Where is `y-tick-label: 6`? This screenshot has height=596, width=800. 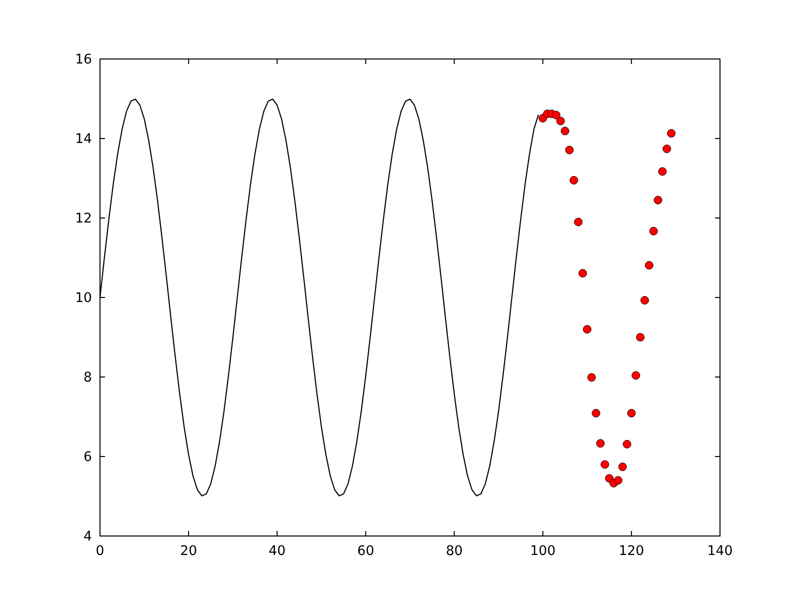
y-tick-label: 6 is located at coordinates (88, 458).